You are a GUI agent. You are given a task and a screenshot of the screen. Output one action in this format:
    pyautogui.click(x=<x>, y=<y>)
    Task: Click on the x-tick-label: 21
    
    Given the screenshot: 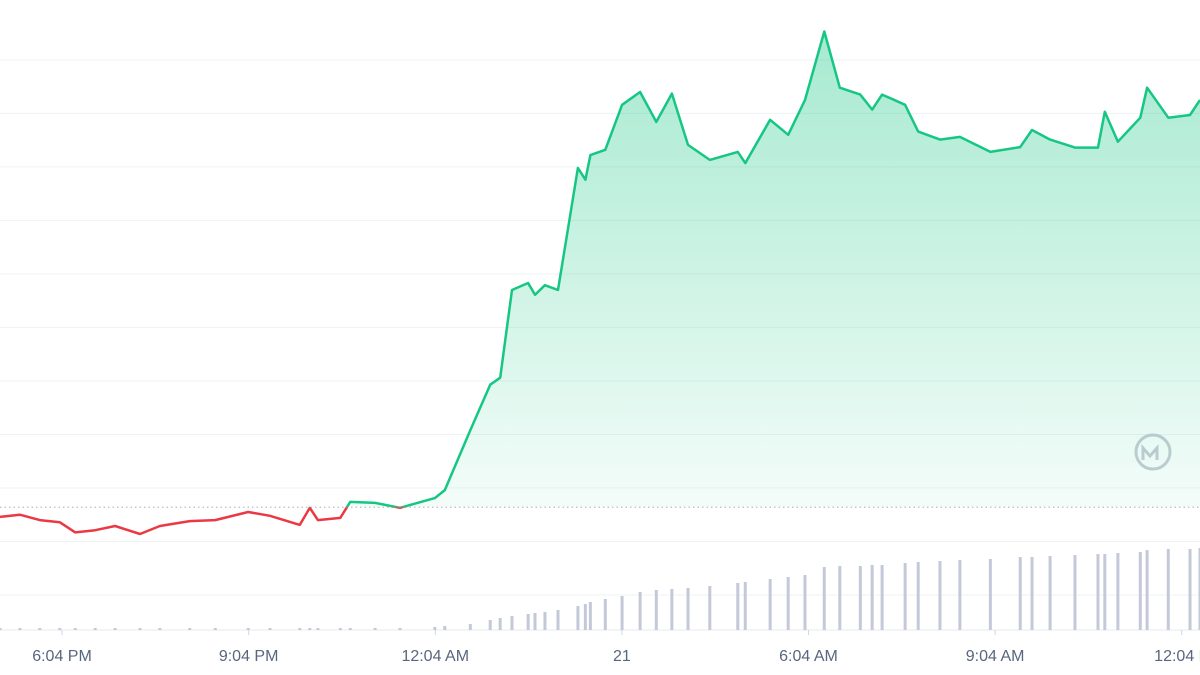 What is the action you would take?
    pyautogui.click(x=622, y=656)
    